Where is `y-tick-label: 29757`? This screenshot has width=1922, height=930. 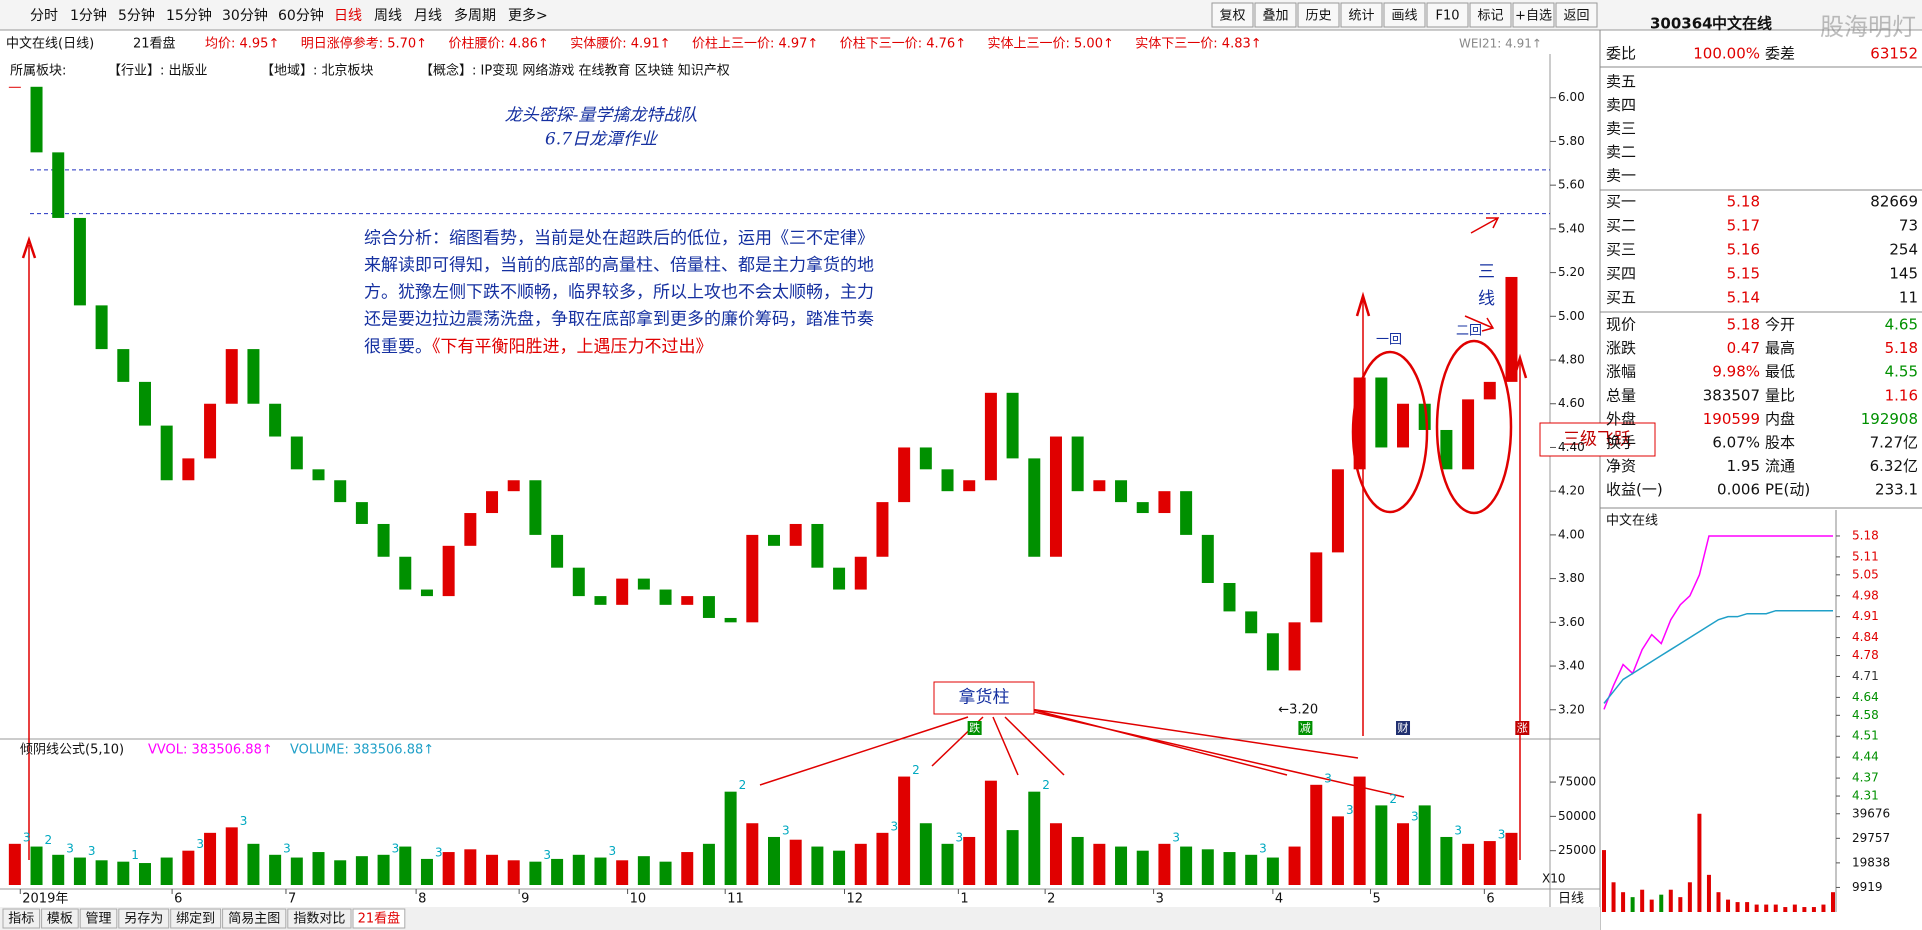
y-tick-label: 29757 is located at coordinates (1871, 838).